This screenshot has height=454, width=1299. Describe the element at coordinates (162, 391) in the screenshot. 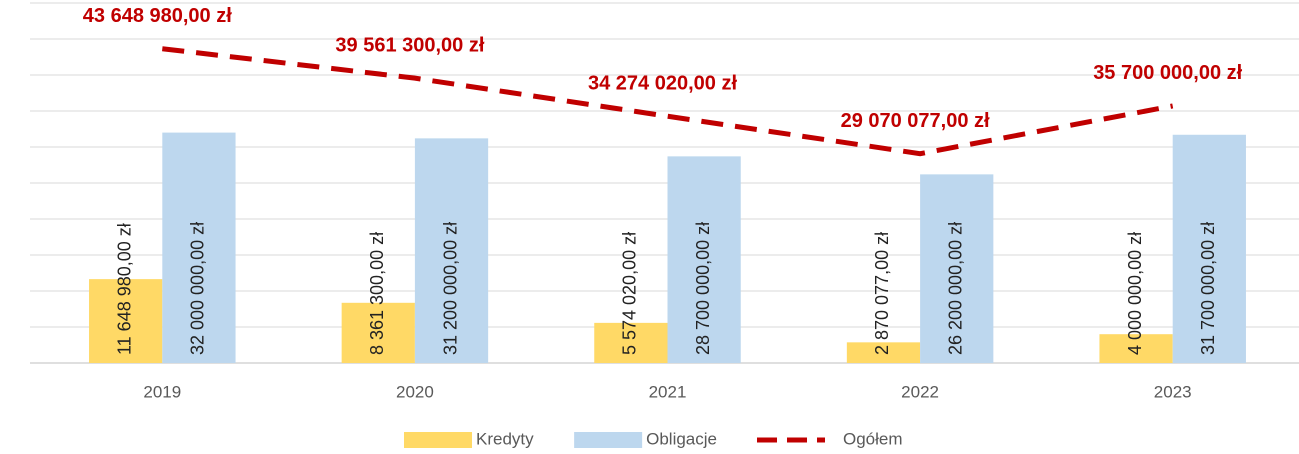

I see `x-tick-label: 2019` at that location.